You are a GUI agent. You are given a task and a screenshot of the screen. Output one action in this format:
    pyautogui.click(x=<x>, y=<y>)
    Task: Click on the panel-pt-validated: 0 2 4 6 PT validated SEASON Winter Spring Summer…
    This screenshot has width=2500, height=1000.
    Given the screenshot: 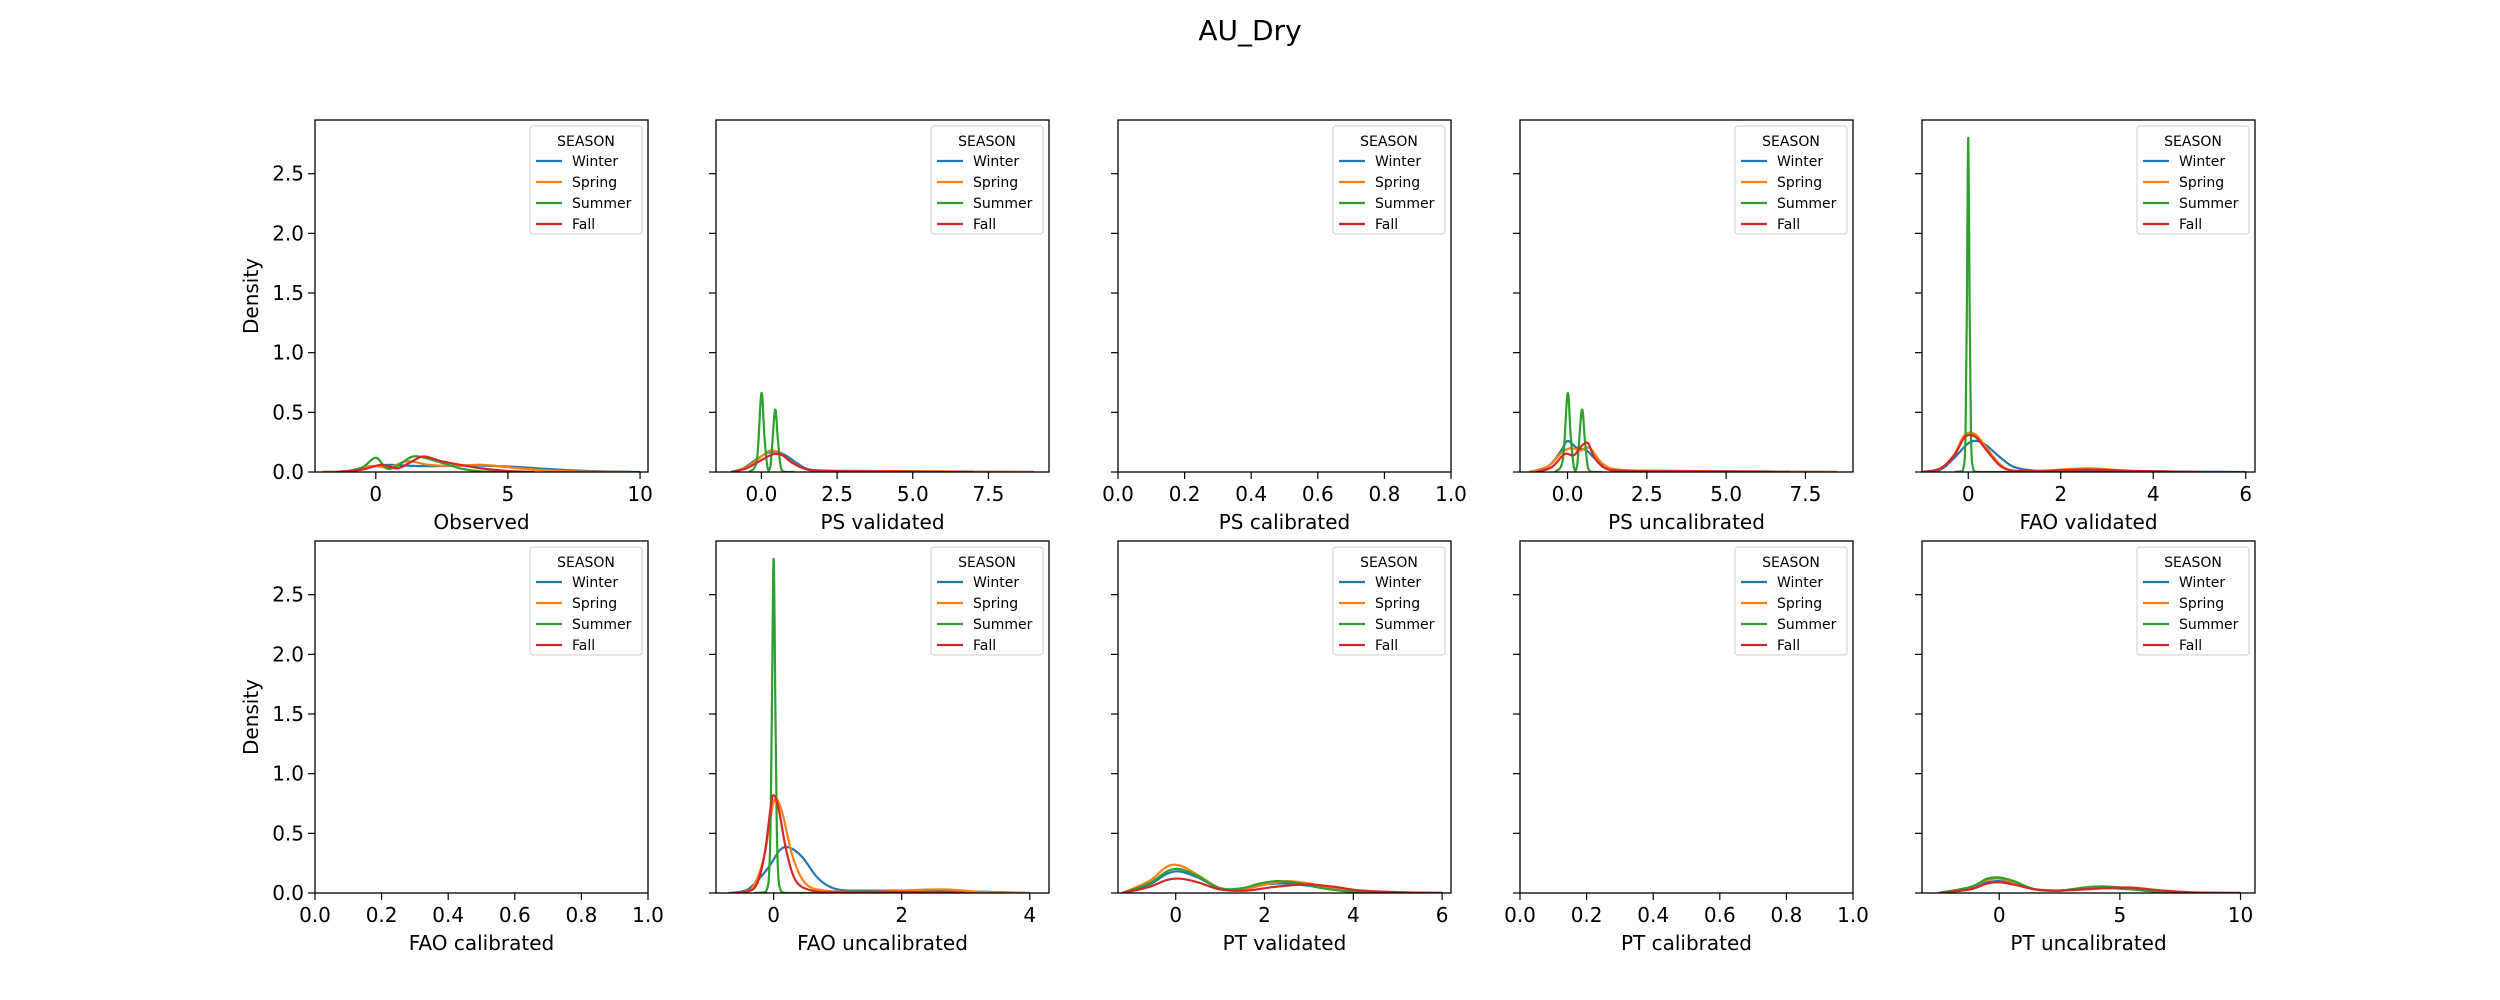 What is the action you would take?
    pyautogui.click(x=1281, y=747)
    